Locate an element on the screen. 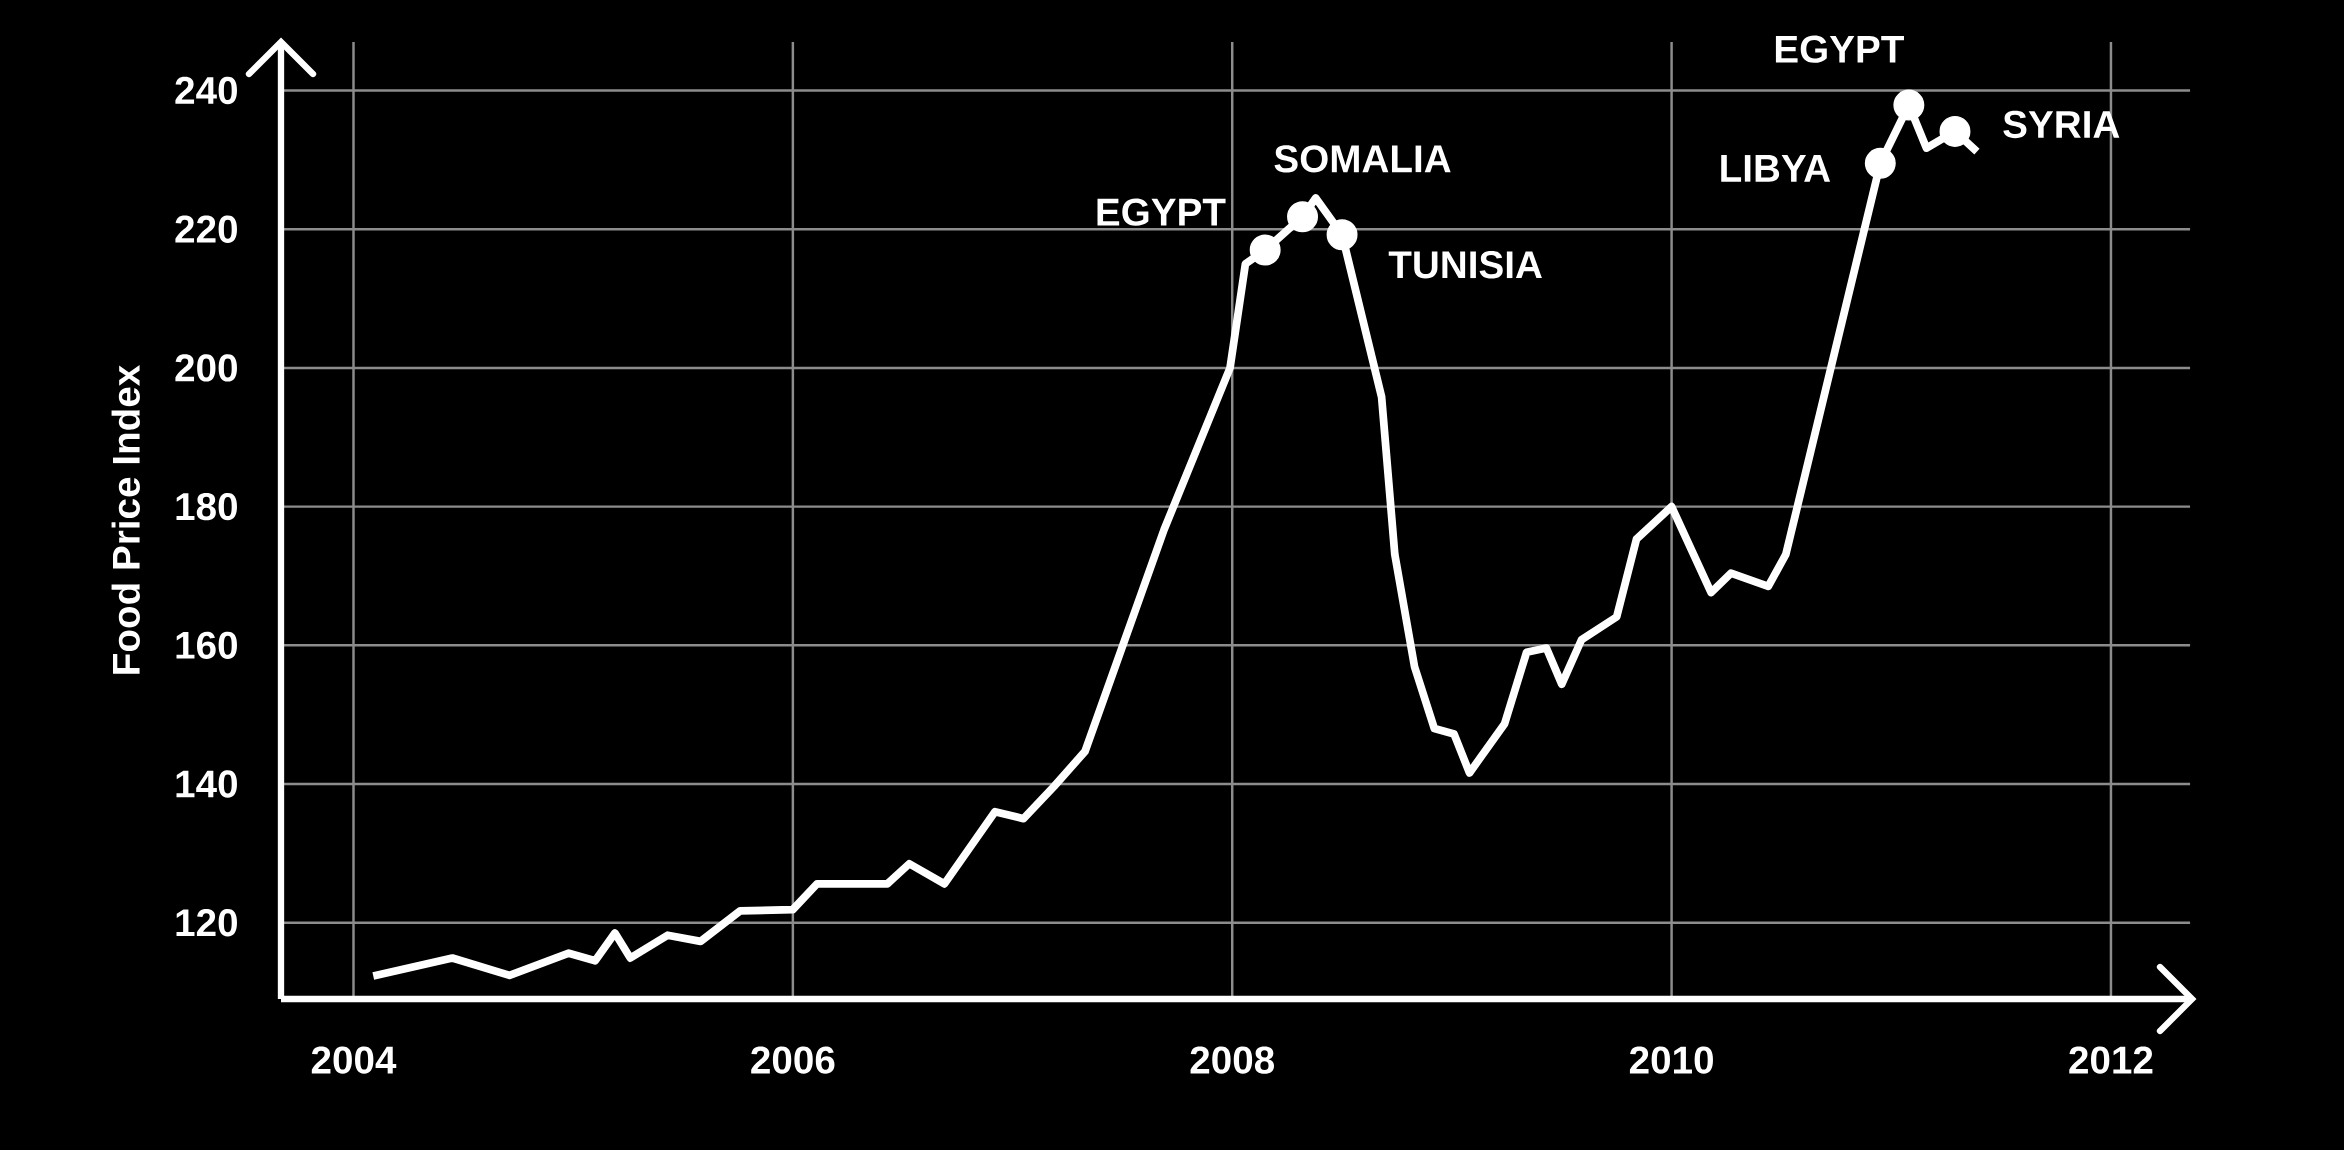  y-tick-label: 200 is located at coordinates (206, 368).